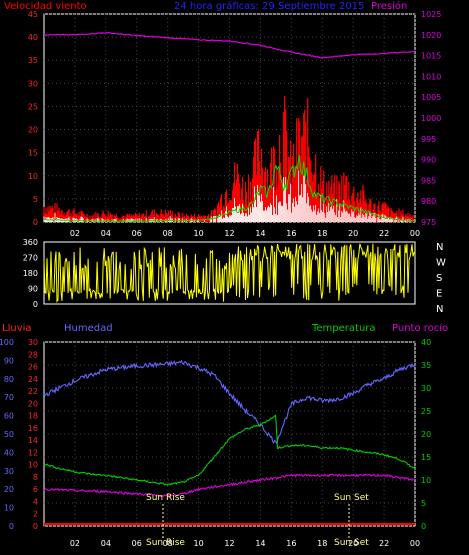 The width and height of the screenshot is (469, 555). What do you see at coordinates (426, 411) in the screenshot?
I see `temperature-tick-label: 25` at bounding box center [426, 411].